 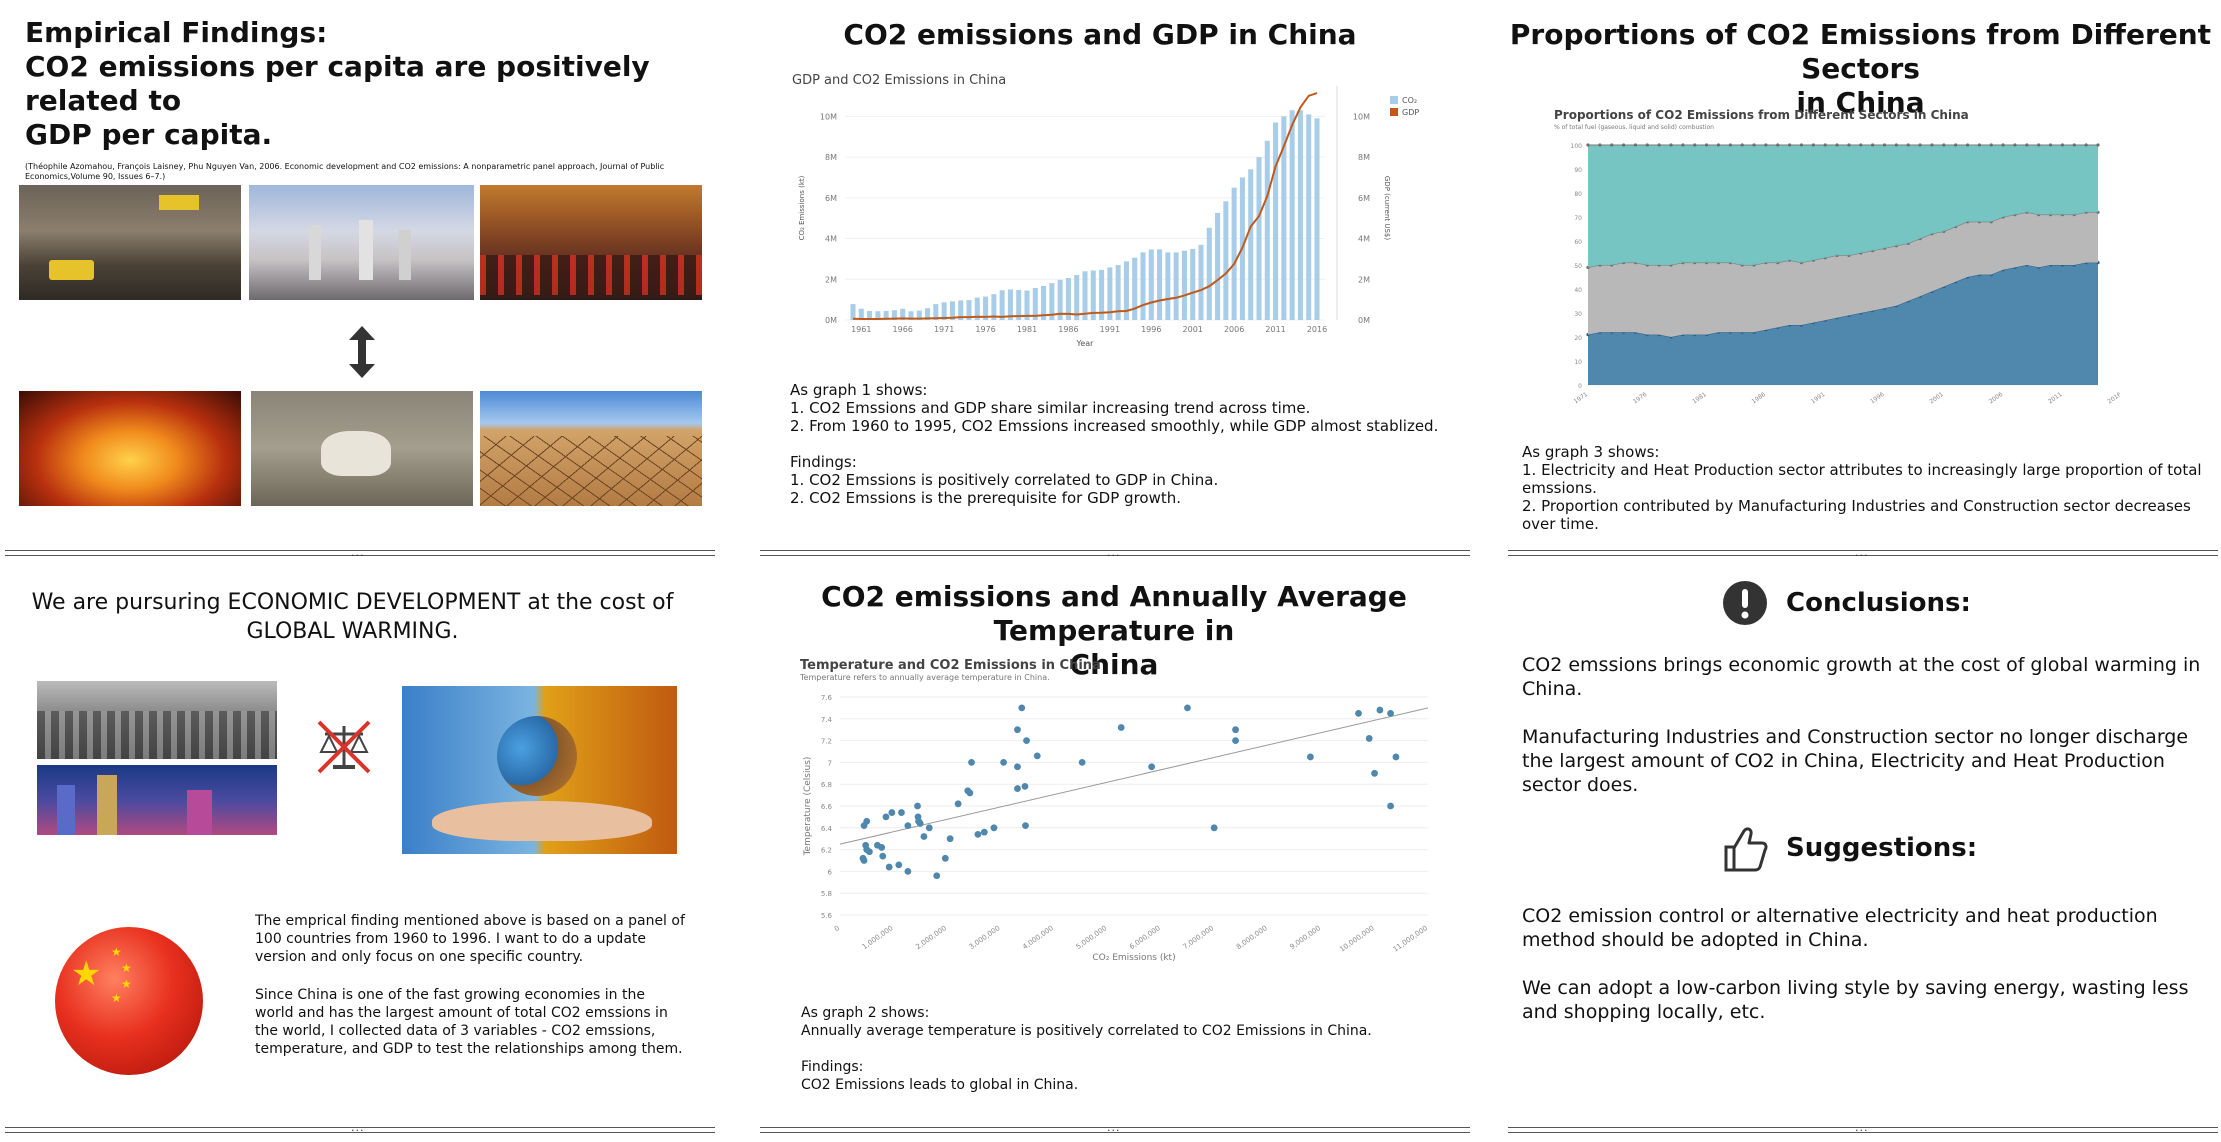 What do you see at coordinates (1252, 937) in the screenshot?
I see `x-tick-label: 8,000,000` at bounding box center [1252, 937].